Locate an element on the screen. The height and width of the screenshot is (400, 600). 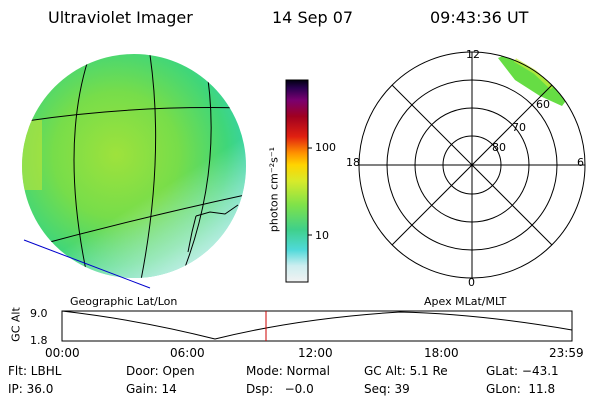
status-gc-alt: GC Alt: 5.1 Re is located at coordinates (406, 371).